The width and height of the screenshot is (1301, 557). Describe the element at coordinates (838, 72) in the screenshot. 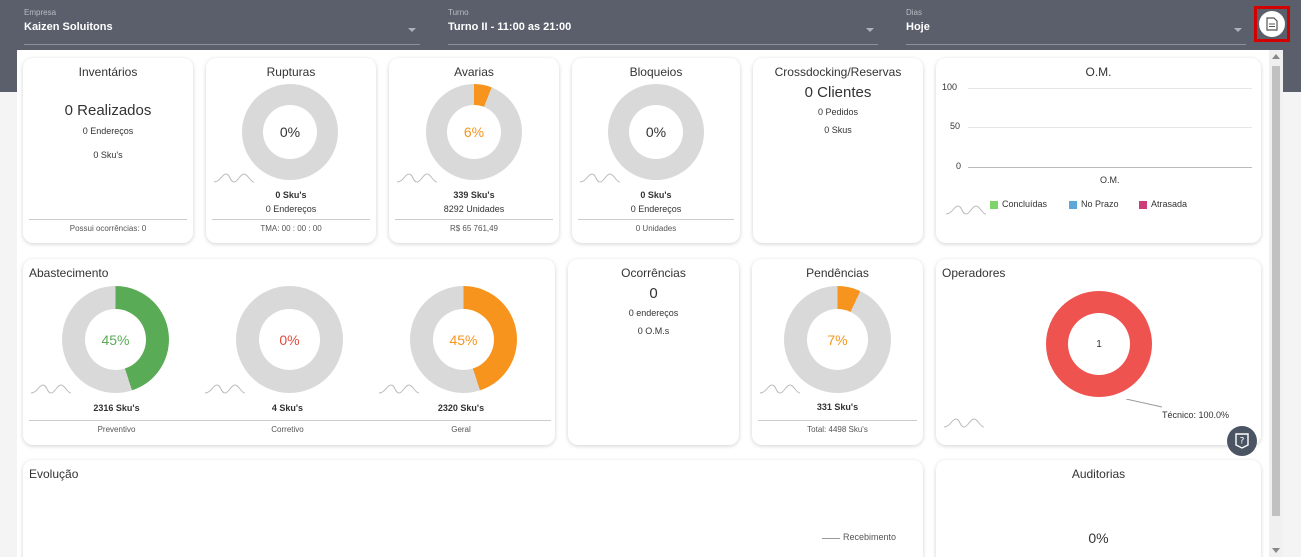

I see `crossdocking-title: Crossdocking/Reservas` at that location.